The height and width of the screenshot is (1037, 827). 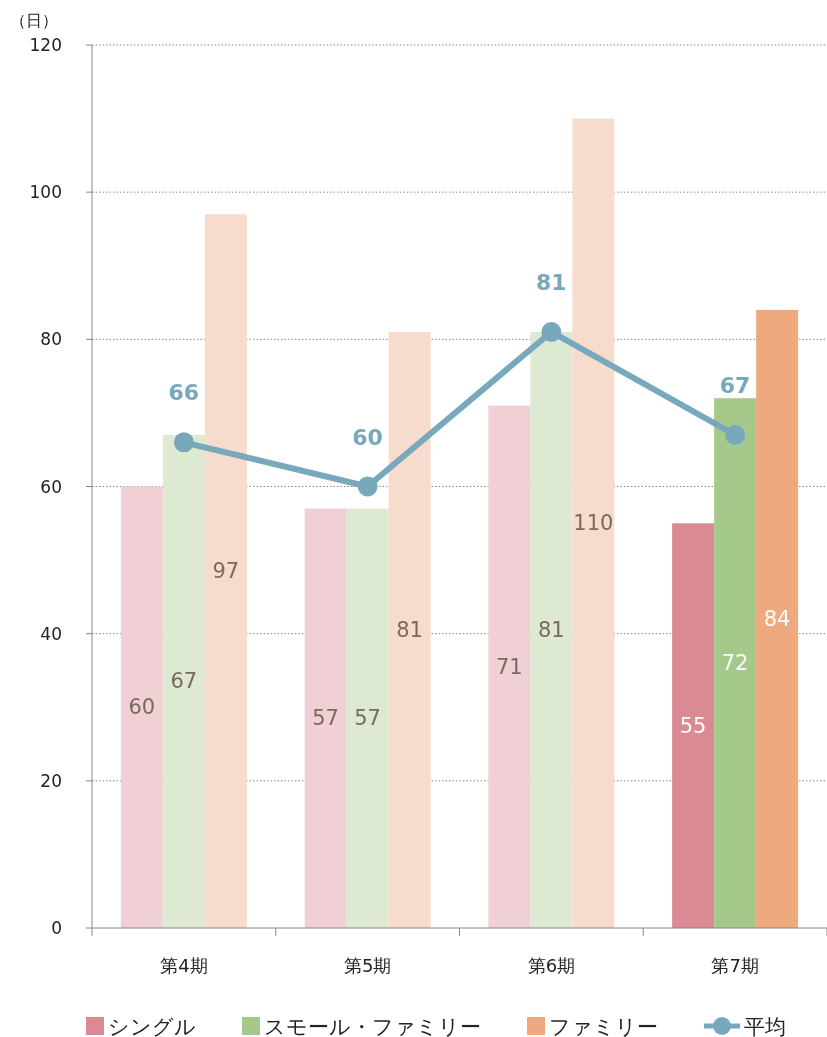 I want to click on y-tick-label: 60, so click(x=51, y=486).